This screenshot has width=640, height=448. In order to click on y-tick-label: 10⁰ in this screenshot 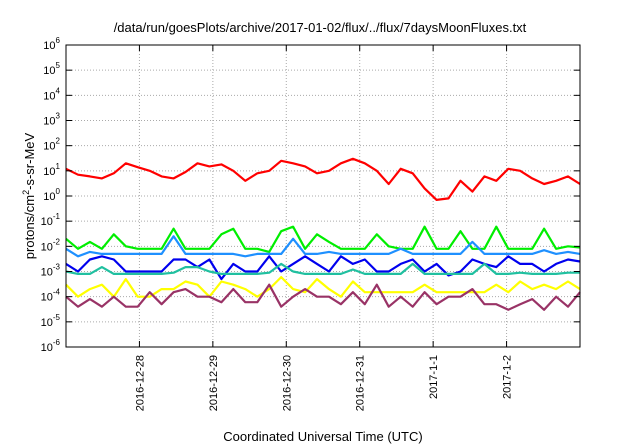, I will do `click(51, 195)`.